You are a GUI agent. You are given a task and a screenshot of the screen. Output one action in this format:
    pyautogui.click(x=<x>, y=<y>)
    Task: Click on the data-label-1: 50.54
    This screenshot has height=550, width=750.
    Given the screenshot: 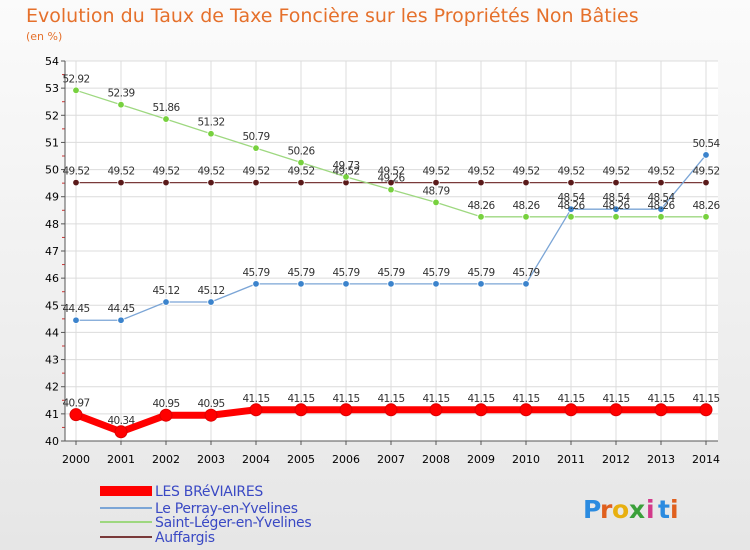 What is the action you would take?
    pyautogui.click(x=706, y=144)
    